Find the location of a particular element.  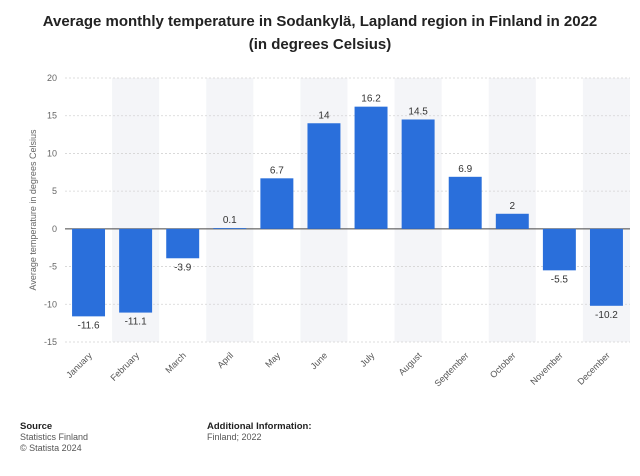

x-tick-label: October is located at coordinates (503, 365).